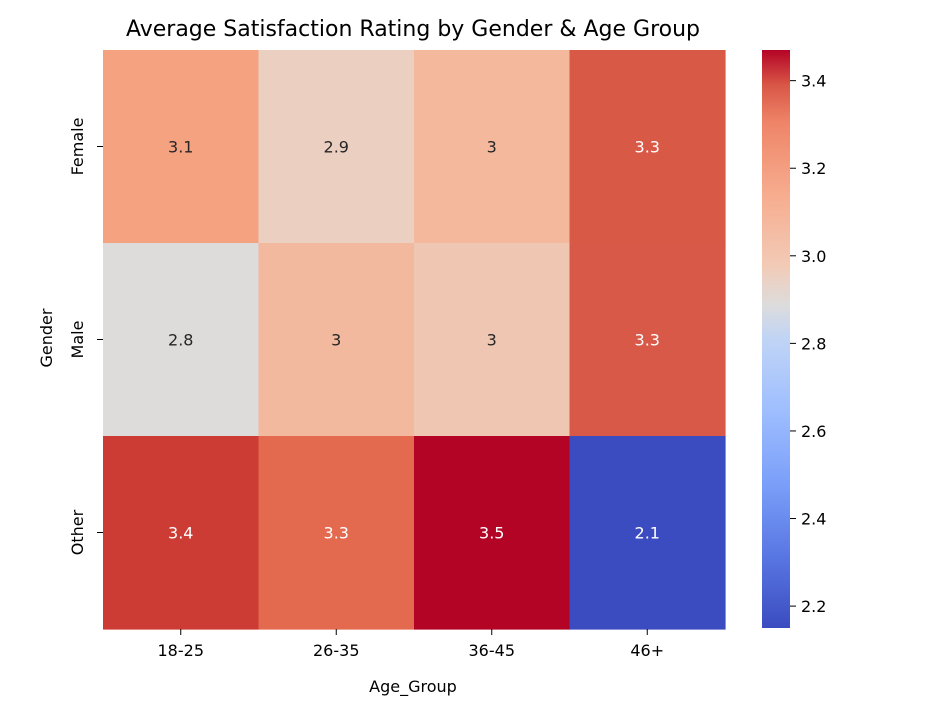 The image size is (927, 719). Describe the element at coordinates (813, 606) in the screenshot. I see `colorbar-tick-label: 2.2` at that location.